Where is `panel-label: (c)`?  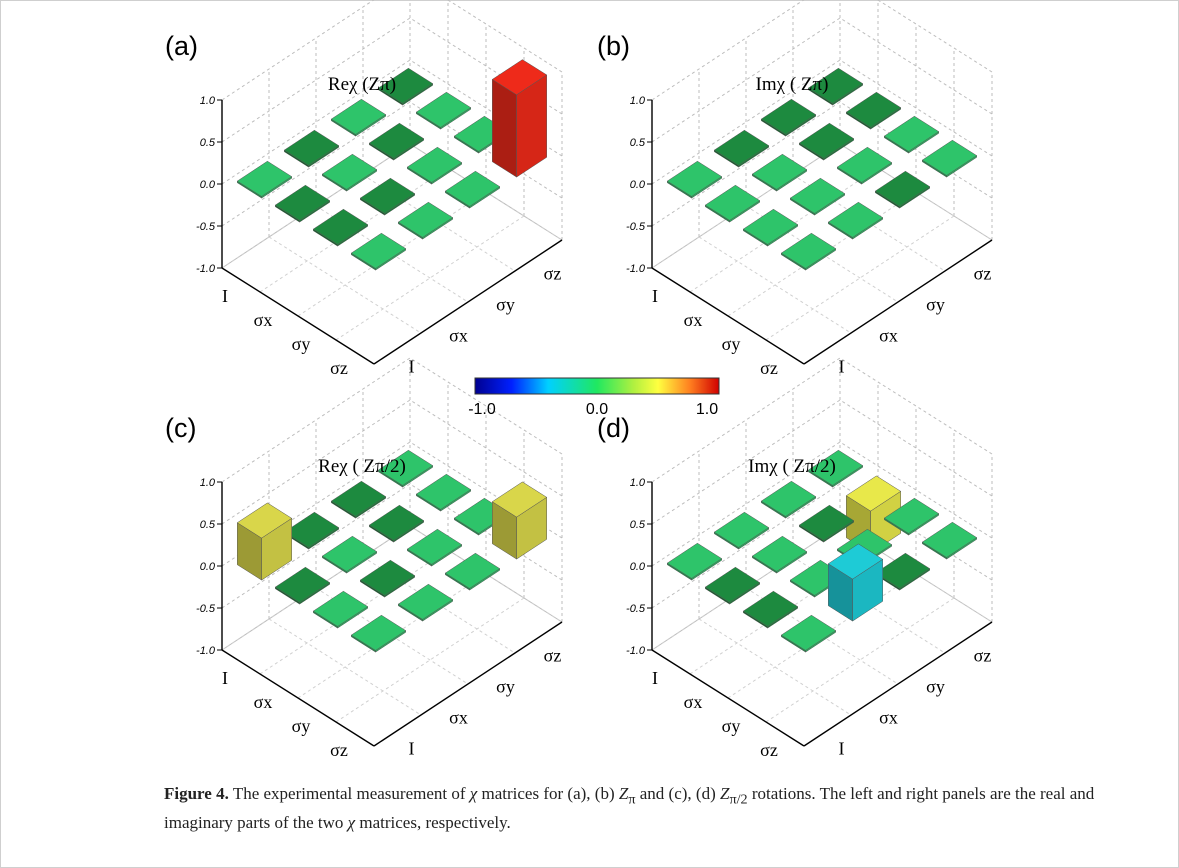
panel-label: (c) is located at coordinates (180, 428).